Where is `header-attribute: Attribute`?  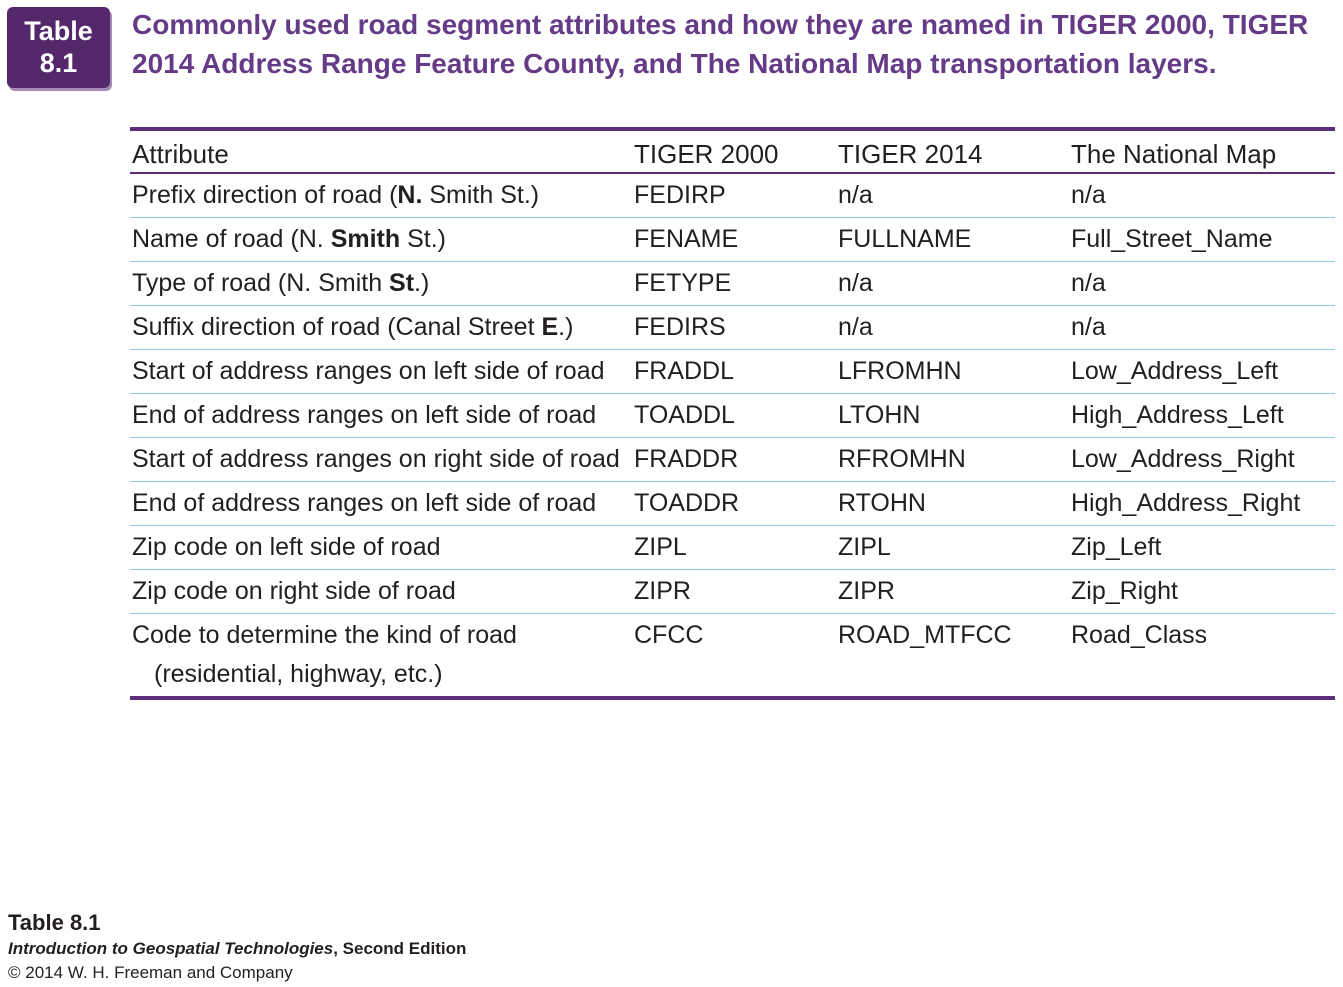
header-attribute: Attribute is located at coordinates (381, 152).